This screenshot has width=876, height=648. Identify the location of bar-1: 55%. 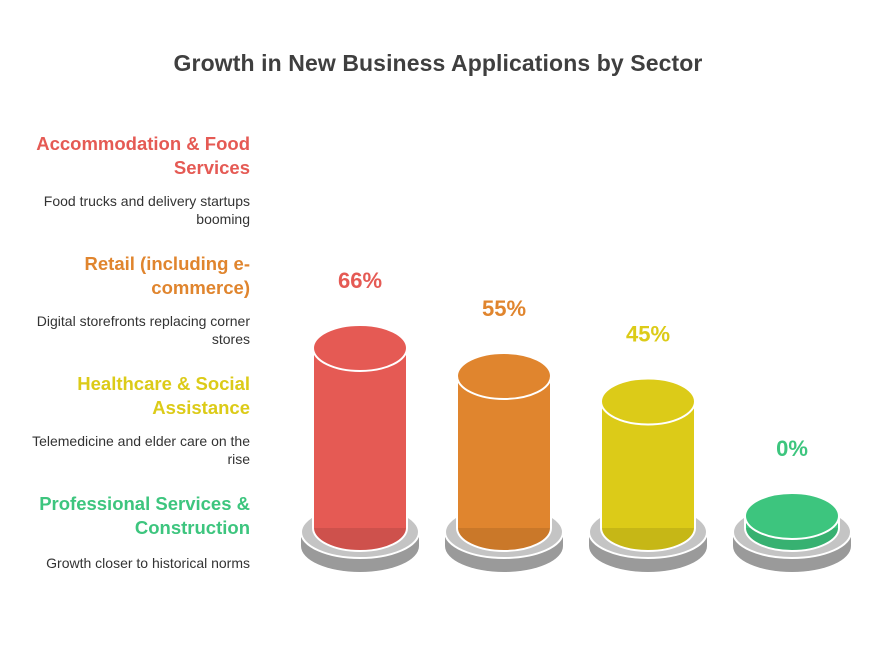
(504, 434).